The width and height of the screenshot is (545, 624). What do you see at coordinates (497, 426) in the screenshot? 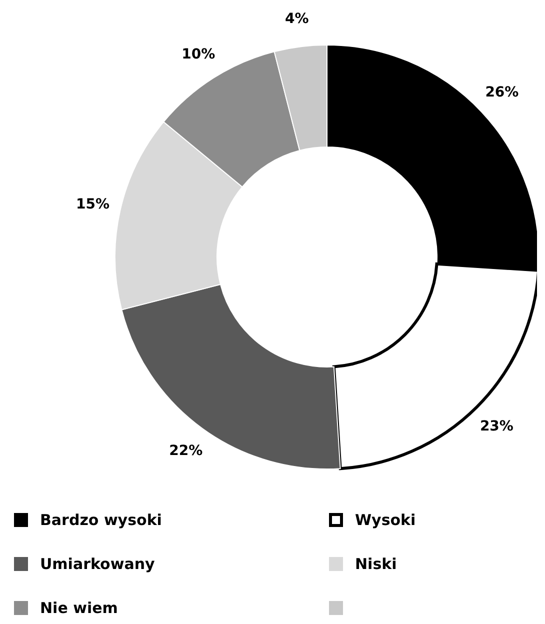
I see `data-label: 23%` at bounding box center [497, 426].